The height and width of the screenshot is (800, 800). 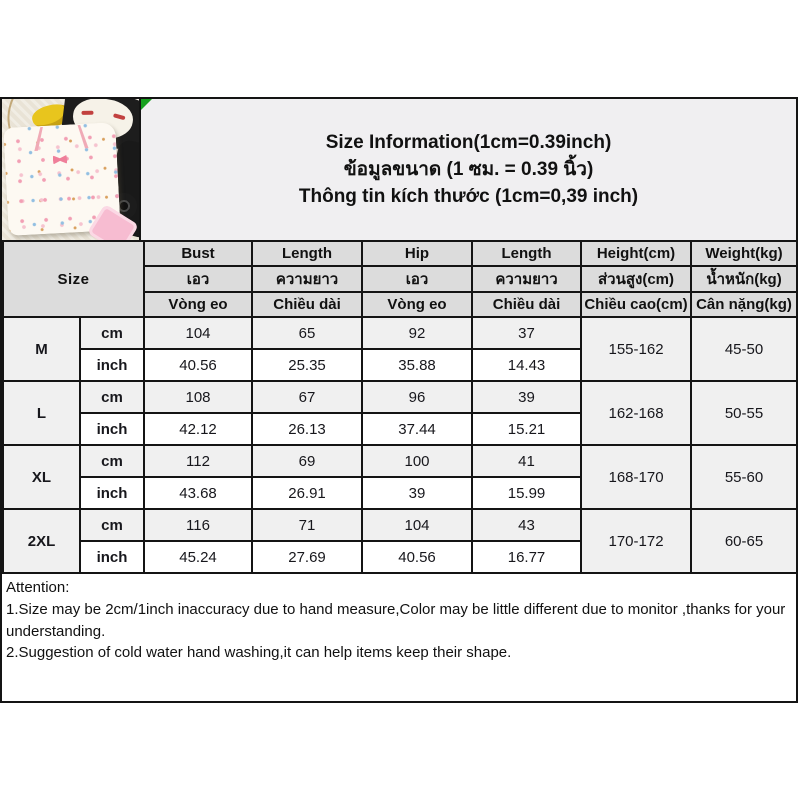 I want to click on attention-heading: Attention:, so click(x=38, y=587).